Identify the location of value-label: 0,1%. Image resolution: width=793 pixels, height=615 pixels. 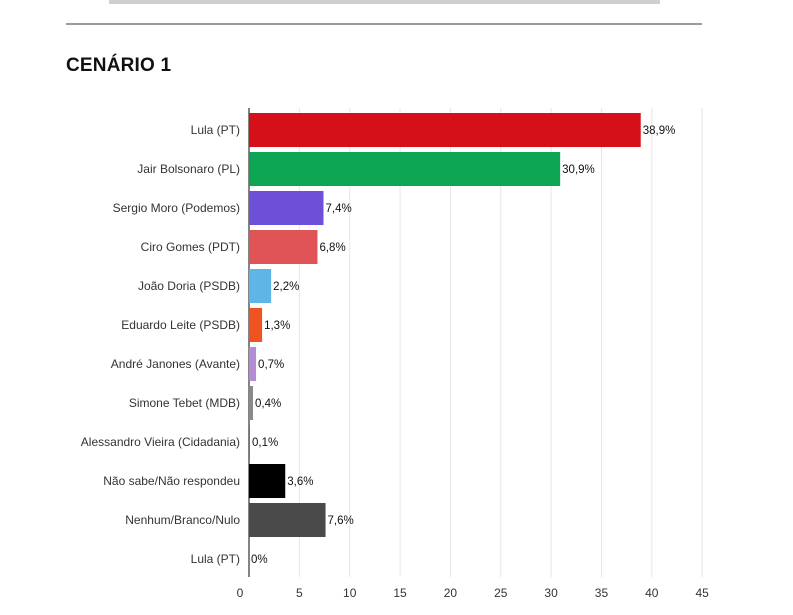
(265, 443).